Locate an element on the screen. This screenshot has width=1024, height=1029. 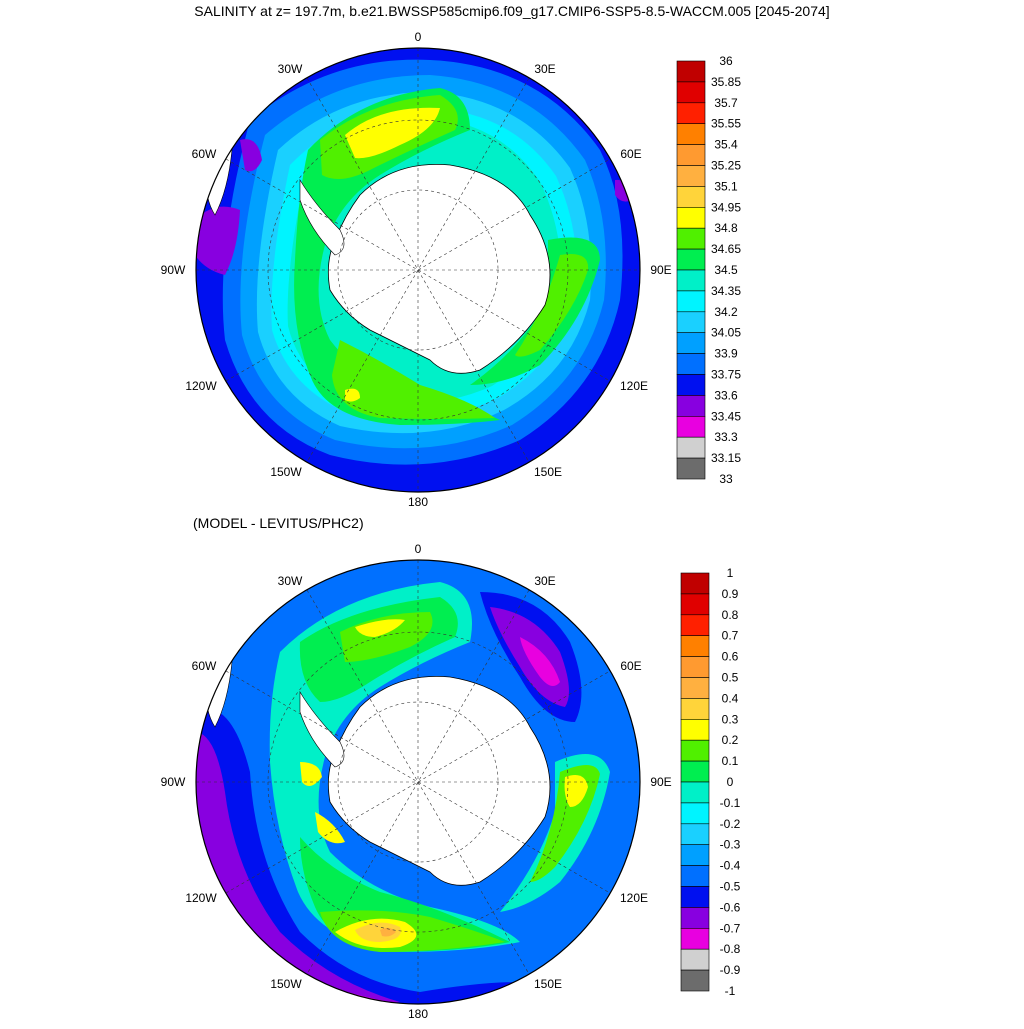
colorbar-tick-label: -0.5 is located at coordinates (730, 887).